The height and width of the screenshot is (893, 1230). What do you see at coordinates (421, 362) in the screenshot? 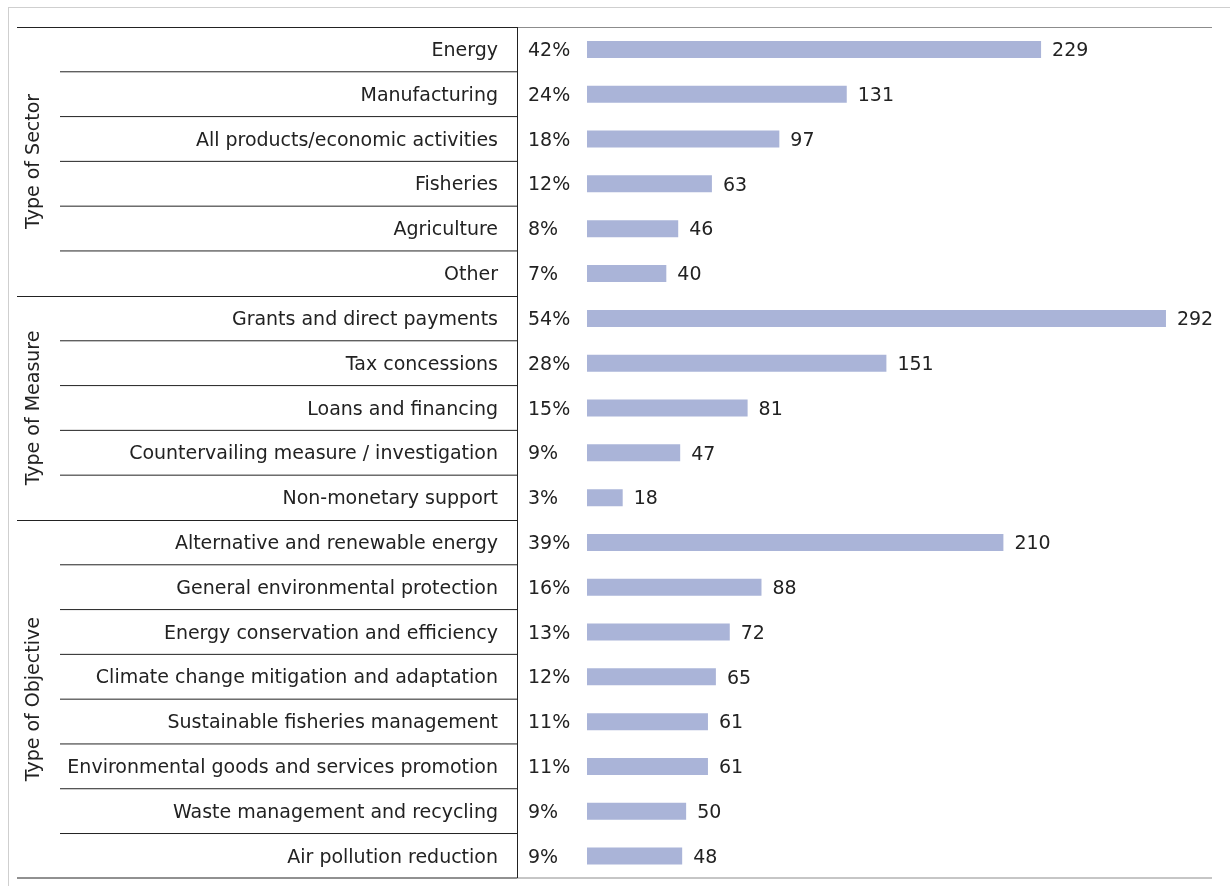
I see `y-tick-label: Tax concessions` at bounding box center [421, 362].